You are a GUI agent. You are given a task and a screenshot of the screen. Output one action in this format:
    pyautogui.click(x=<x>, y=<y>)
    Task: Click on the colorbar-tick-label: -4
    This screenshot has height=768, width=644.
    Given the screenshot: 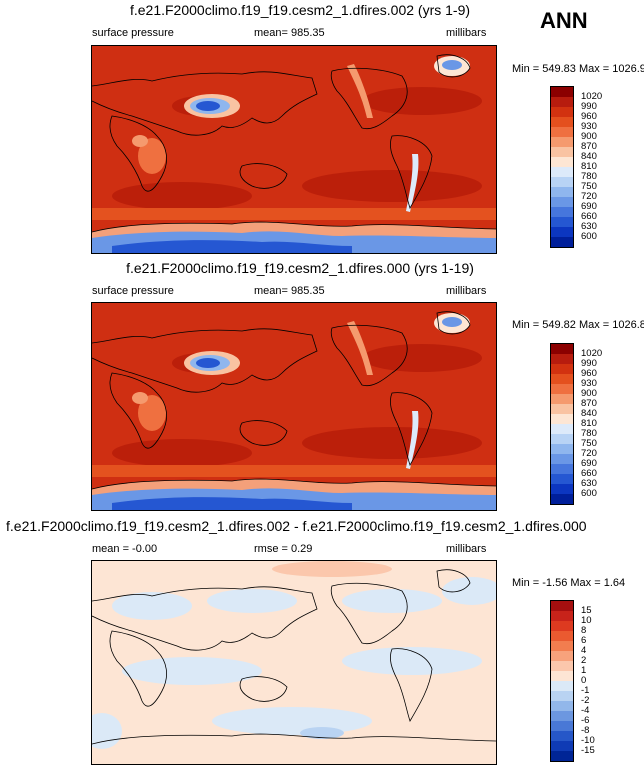 What is the action you would take?
    pyautogui.click(x=585, y=710)
    